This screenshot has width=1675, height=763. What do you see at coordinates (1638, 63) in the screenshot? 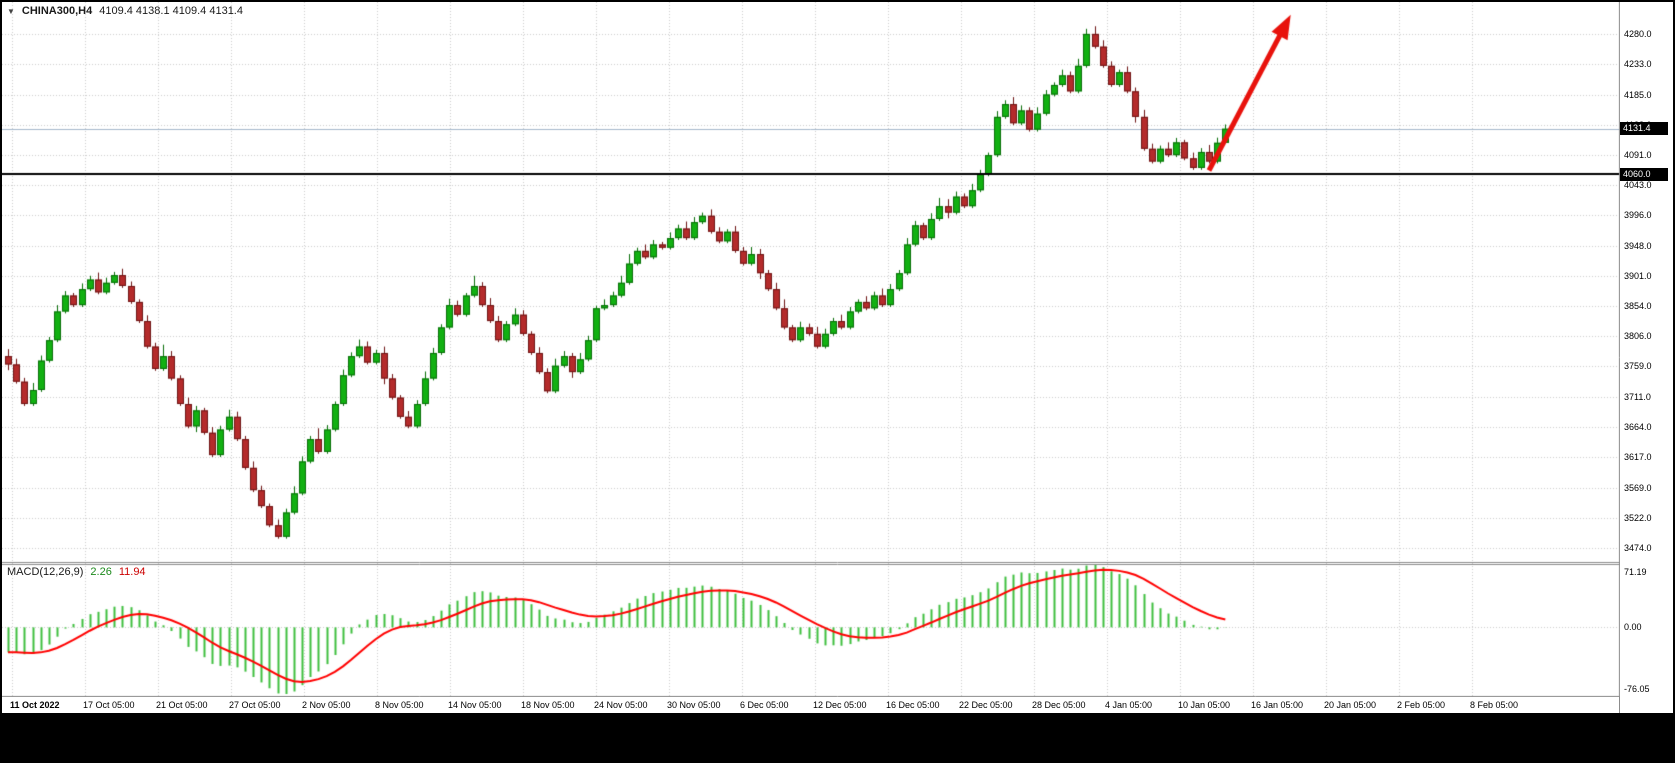
I see `price-axis-label: 4233.0` at bounding box center [1638, 63].